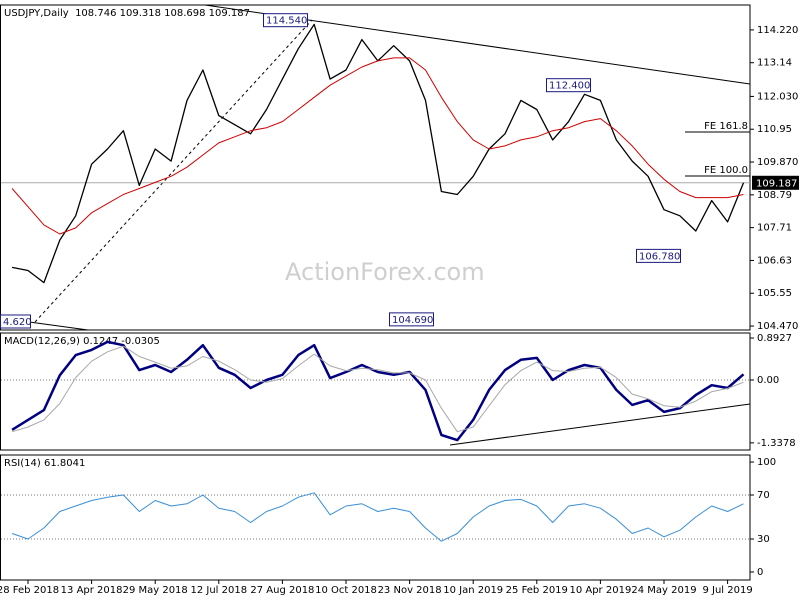 This screenshot has height=600, width=800. I want to click on y-tick-label: 70, so click(763, 495).